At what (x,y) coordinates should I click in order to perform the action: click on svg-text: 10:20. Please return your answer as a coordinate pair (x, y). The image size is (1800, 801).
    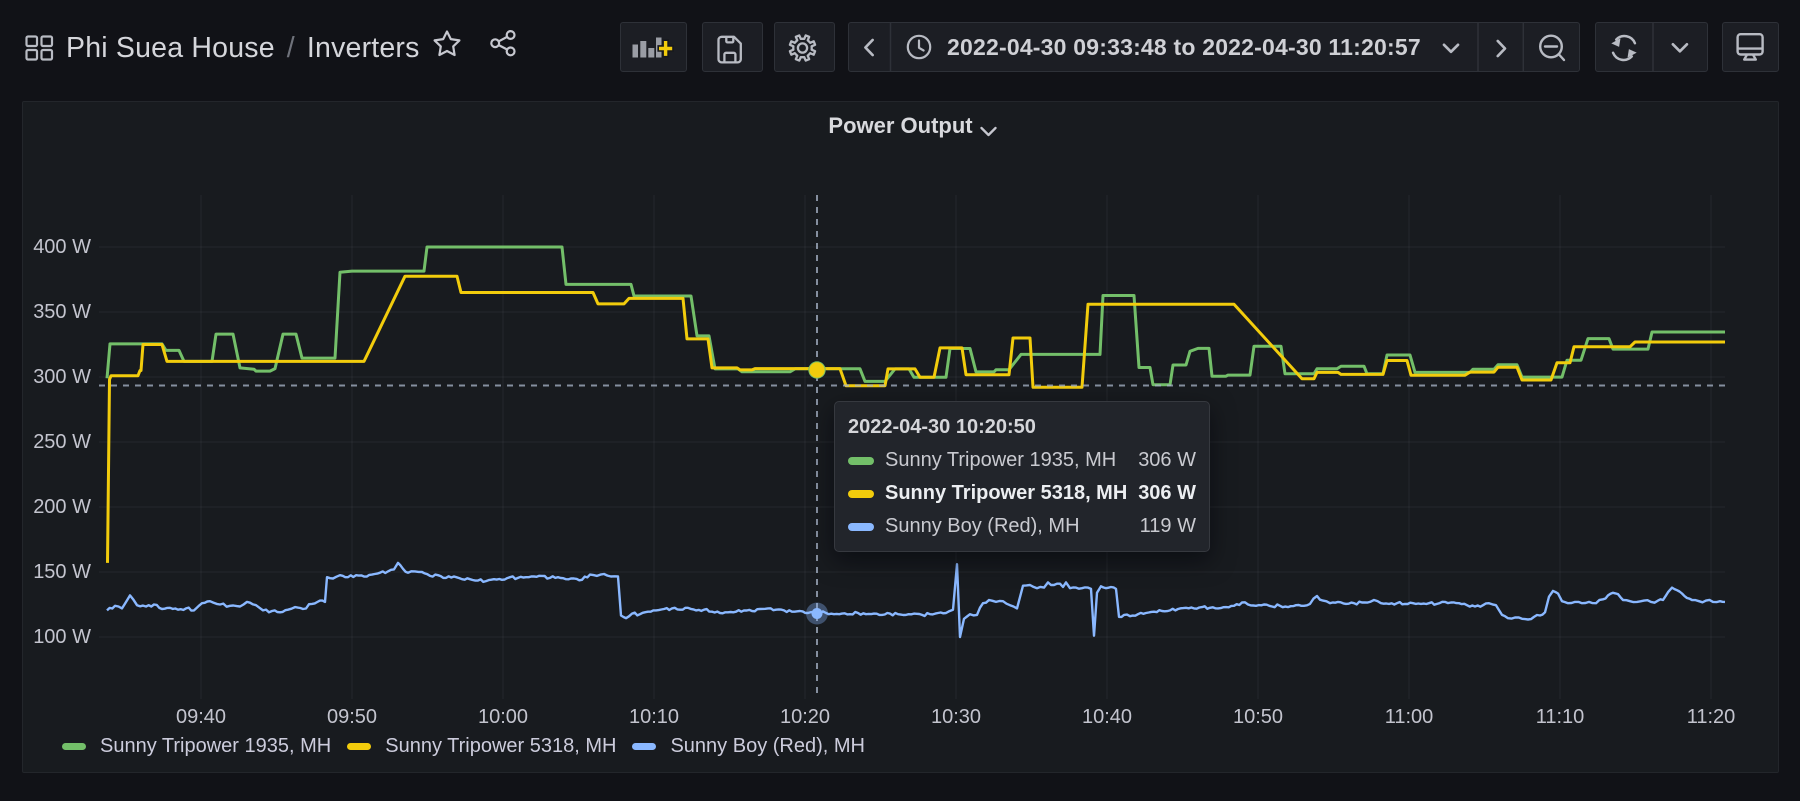
    Looking at the image, I should click on (805, 717).